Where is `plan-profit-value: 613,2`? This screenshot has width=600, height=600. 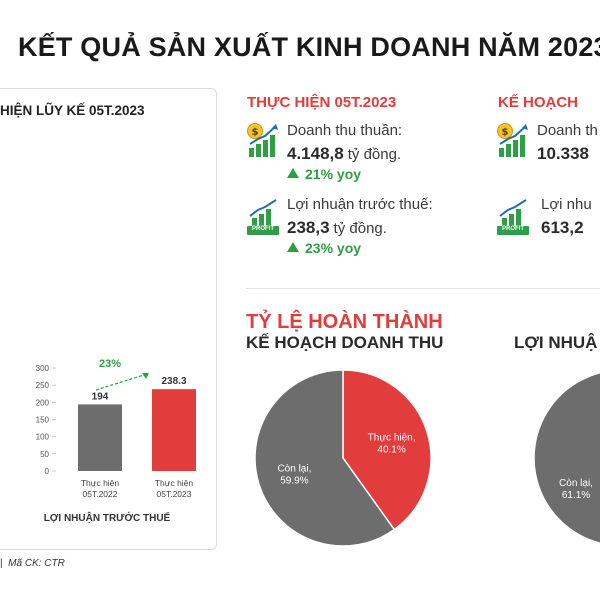 plan-profit-value: 613,2 is located at coordinates (562, 227).